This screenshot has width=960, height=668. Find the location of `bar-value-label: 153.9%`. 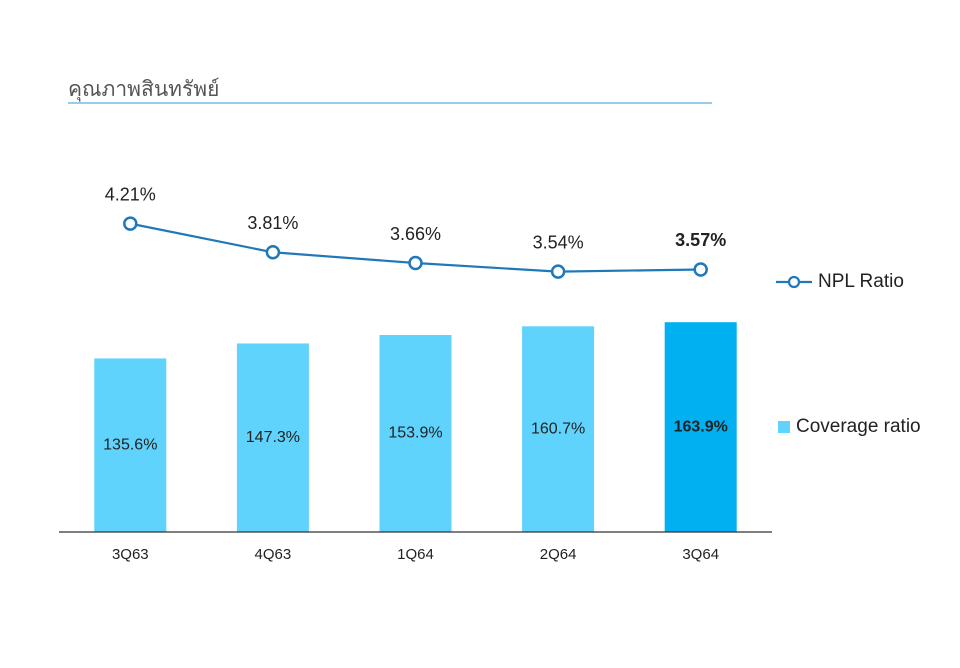

bar-value-label: 153.9% is located at coordinates (415, 433).